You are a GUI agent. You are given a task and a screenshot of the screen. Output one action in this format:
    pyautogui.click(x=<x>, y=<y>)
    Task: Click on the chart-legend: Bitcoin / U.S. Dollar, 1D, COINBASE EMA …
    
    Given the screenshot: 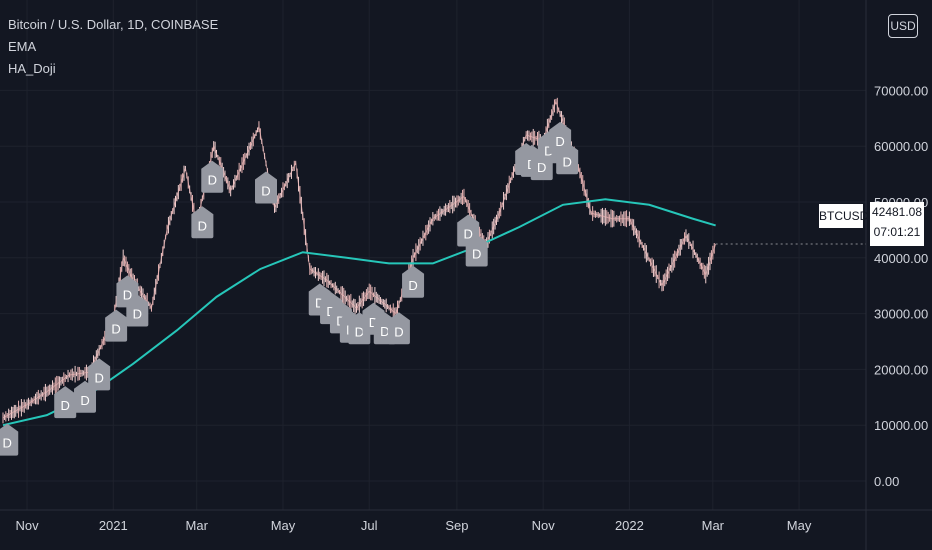 What is the action you would take?
    pyautogui.click(x=113, y=47)
    